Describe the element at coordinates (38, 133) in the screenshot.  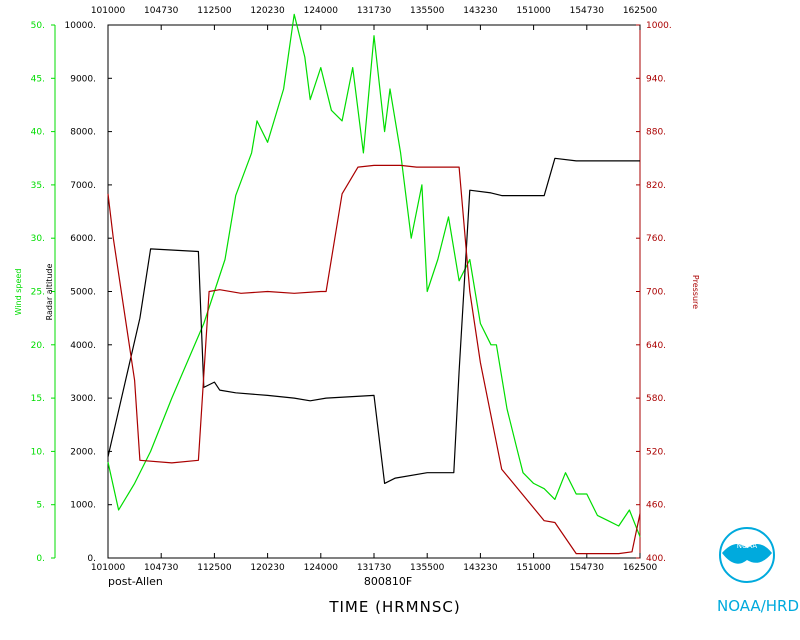
I see `wind-tick-label: 40.` at that location.